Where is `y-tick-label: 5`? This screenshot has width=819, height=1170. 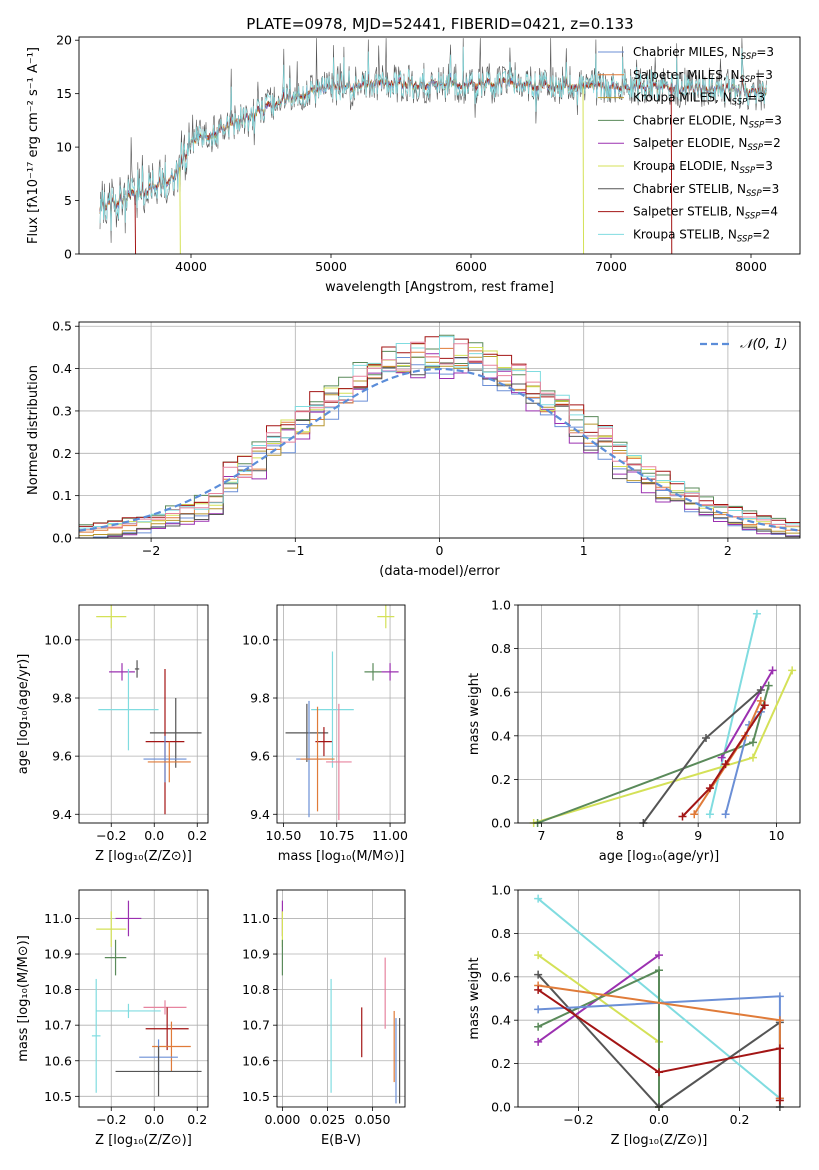 y-tick-label: 5 is located at coordinates (68, 200).